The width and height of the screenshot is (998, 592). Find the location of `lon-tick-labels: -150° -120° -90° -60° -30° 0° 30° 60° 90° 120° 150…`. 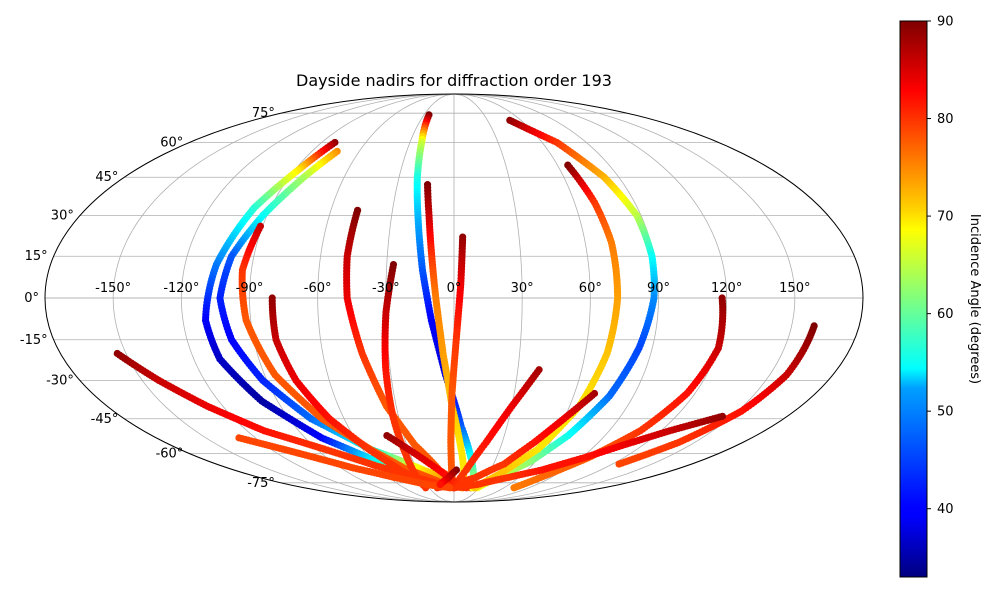

lon-tick-labels: -150° -120° -90° -60° -30° 0° 30° 60° 90° 120° 150… is located at coordinates (452, 288).